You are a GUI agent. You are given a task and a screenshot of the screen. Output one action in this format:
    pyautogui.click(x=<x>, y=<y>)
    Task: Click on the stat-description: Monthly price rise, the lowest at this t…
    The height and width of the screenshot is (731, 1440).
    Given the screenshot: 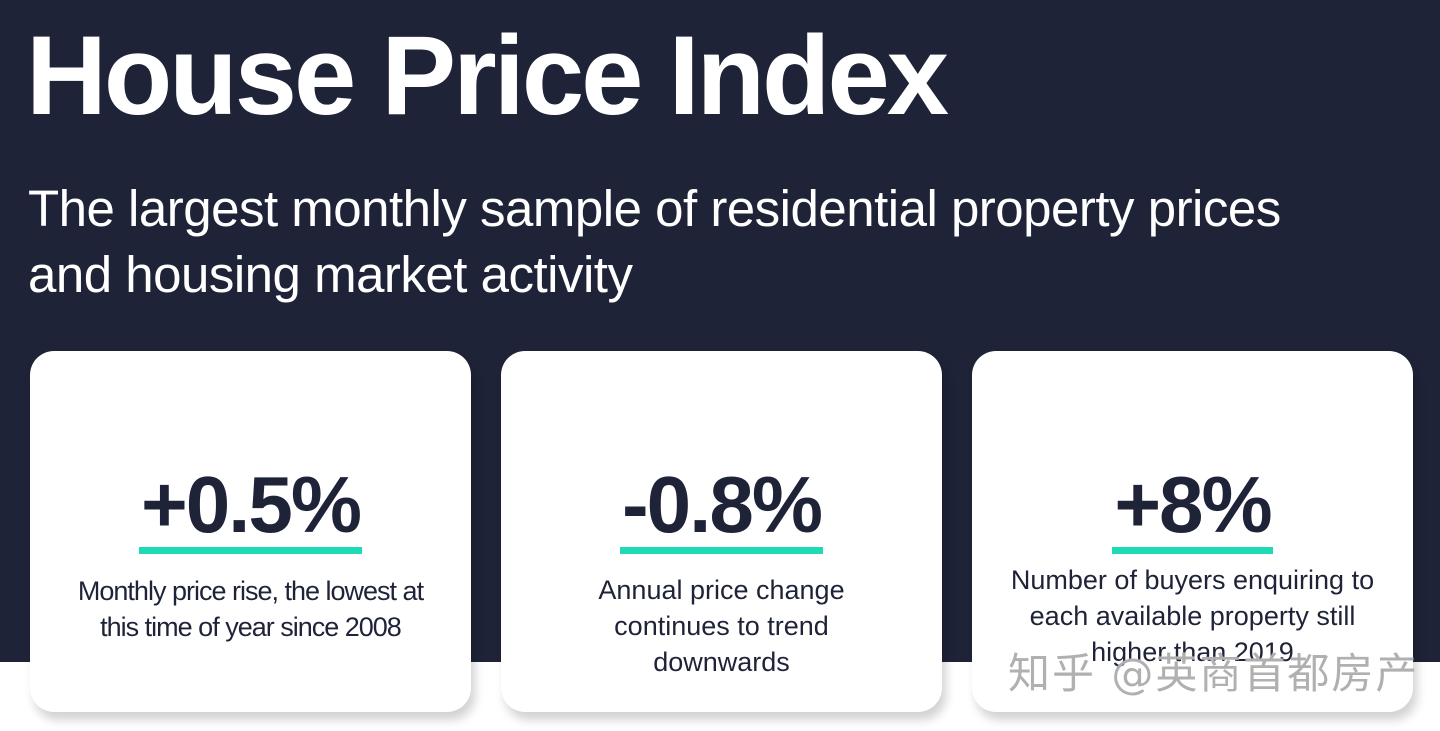 What is the action you would take?
    pyautogui.click(x=250, y=609)
    